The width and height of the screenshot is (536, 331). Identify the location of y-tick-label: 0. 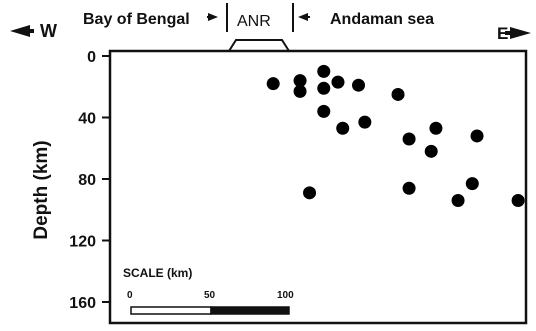
(91, 57).